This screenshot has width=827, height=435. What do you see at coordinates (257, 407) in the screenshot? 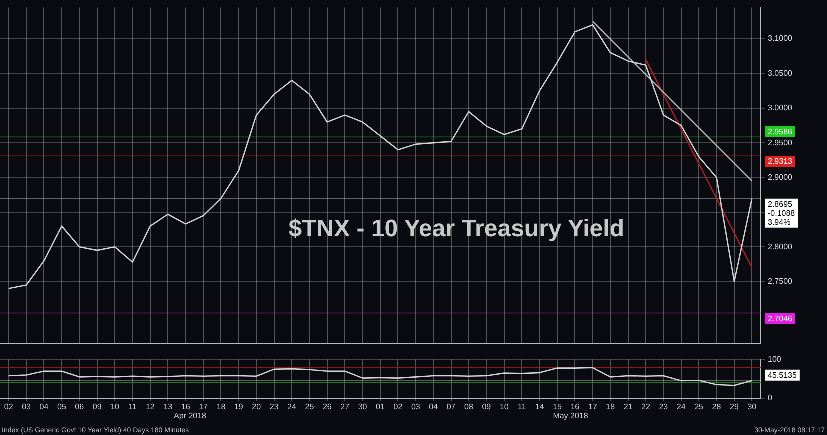
I see `x-tick-label: 20` at bounding box center [257, 407].